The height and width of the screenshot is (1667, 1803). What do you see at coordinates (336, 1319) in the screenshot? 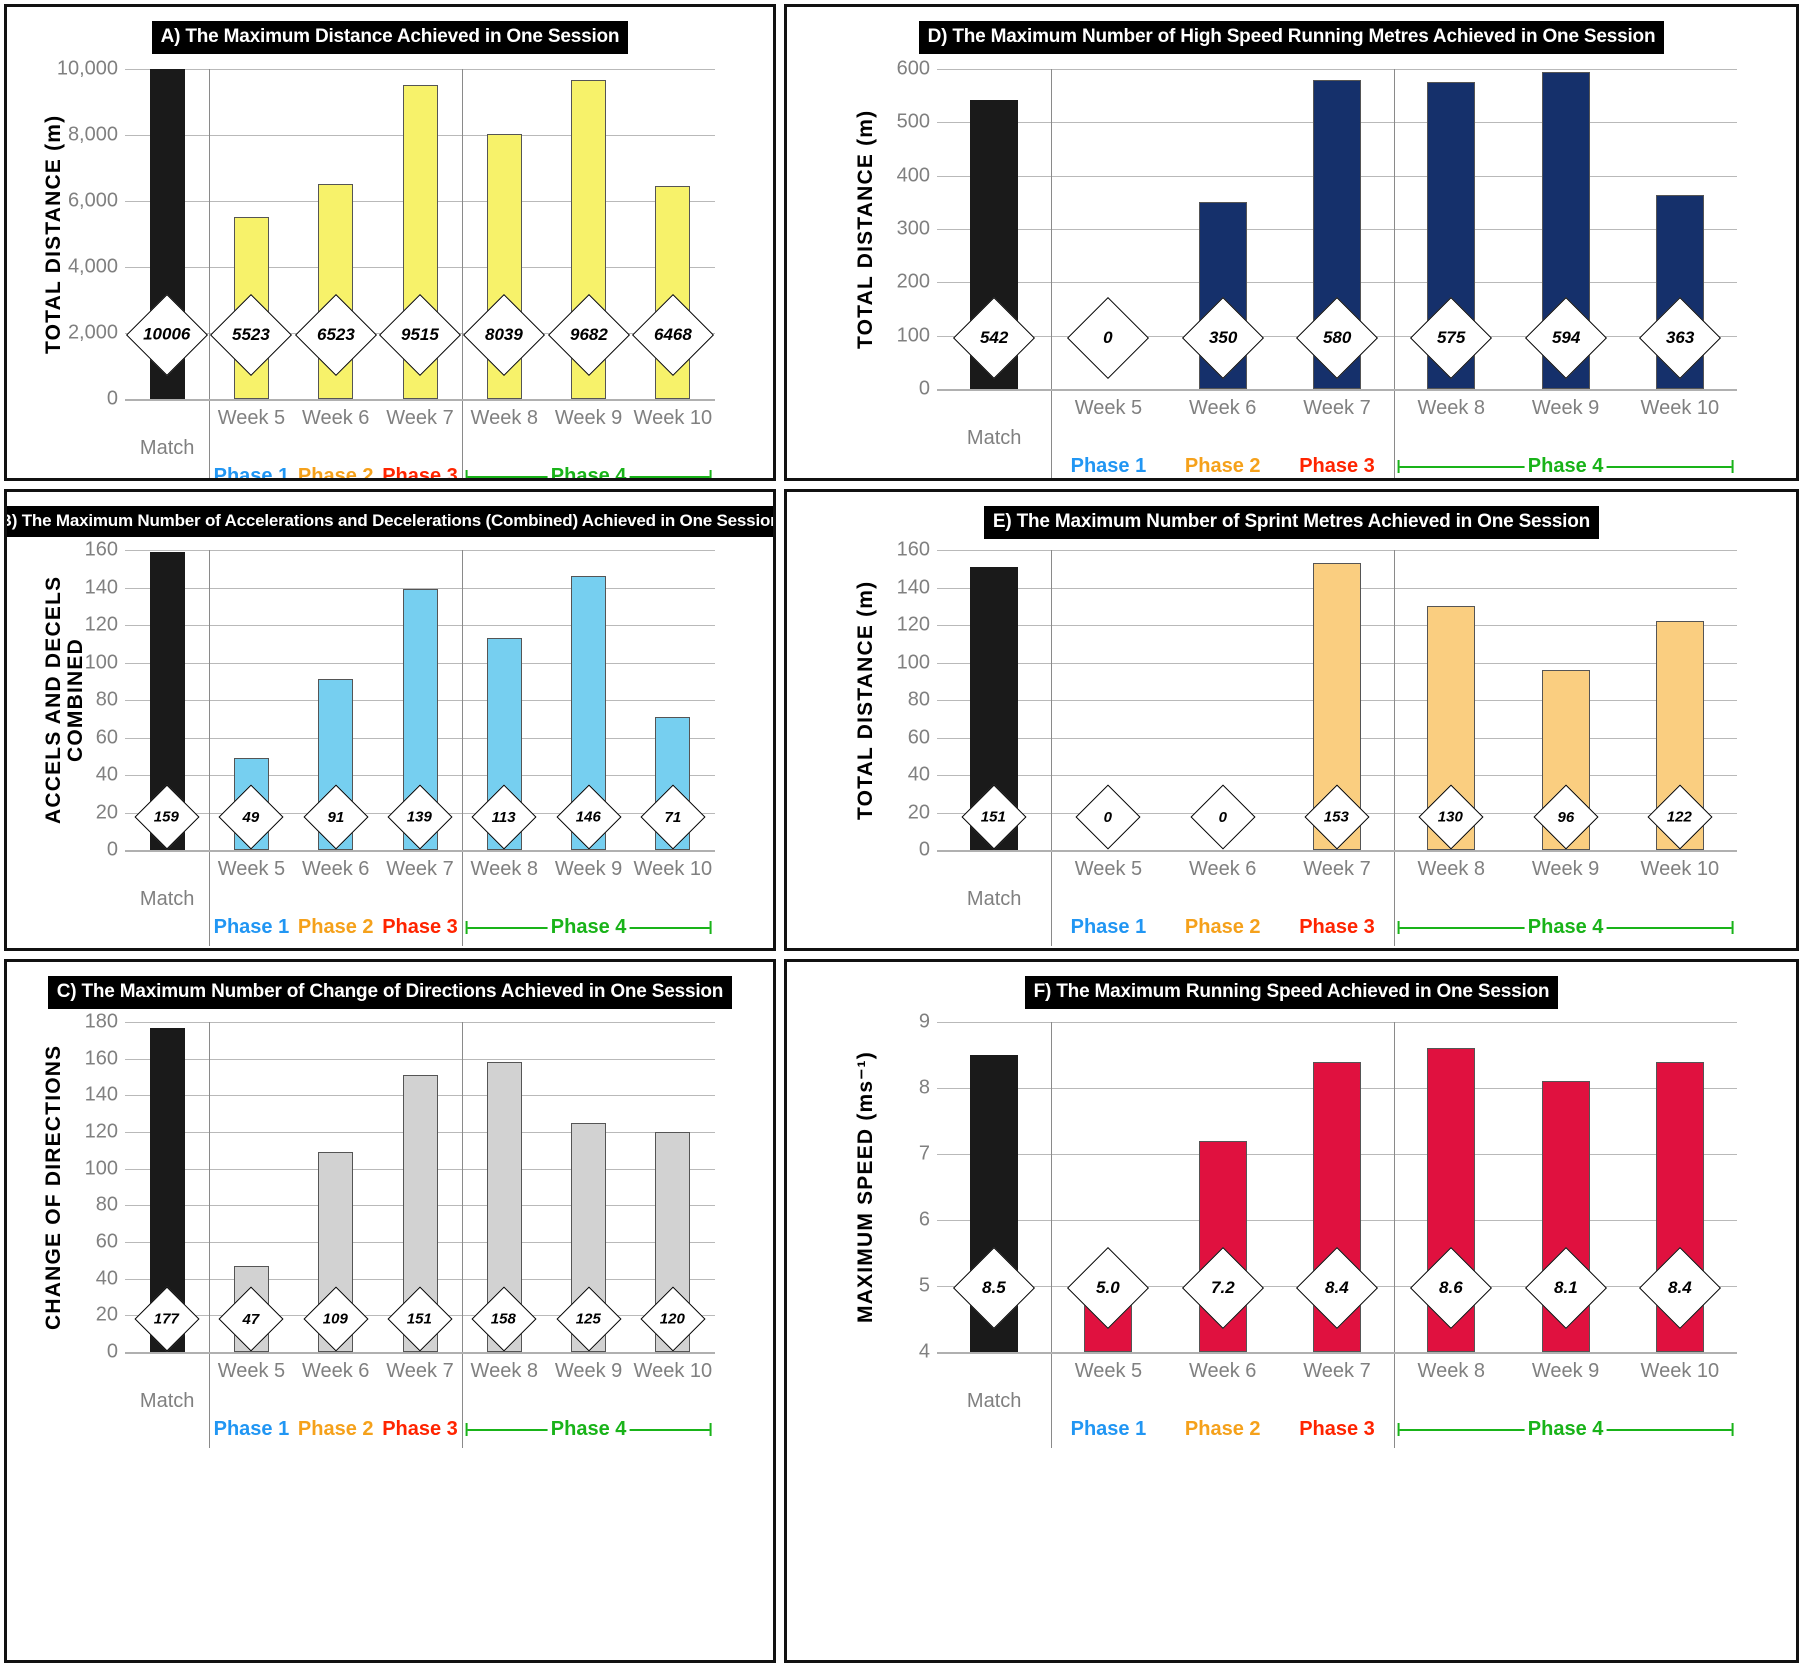
I see `bar-value-label: 109` at bounding box center [336, 1319].